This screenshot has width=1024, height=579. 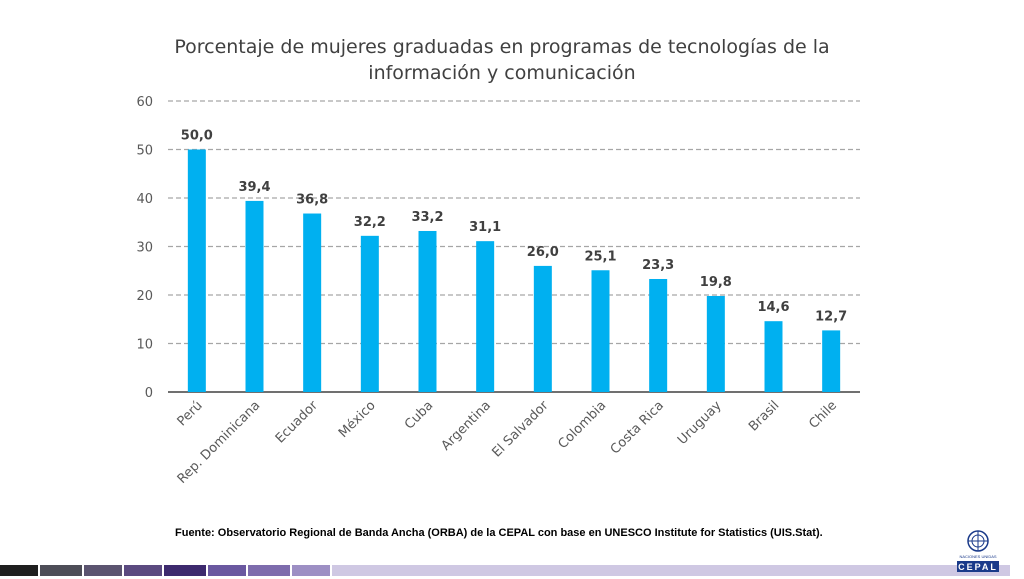 I want to click on y-tick-label: 0, so click(x=149, y=393).